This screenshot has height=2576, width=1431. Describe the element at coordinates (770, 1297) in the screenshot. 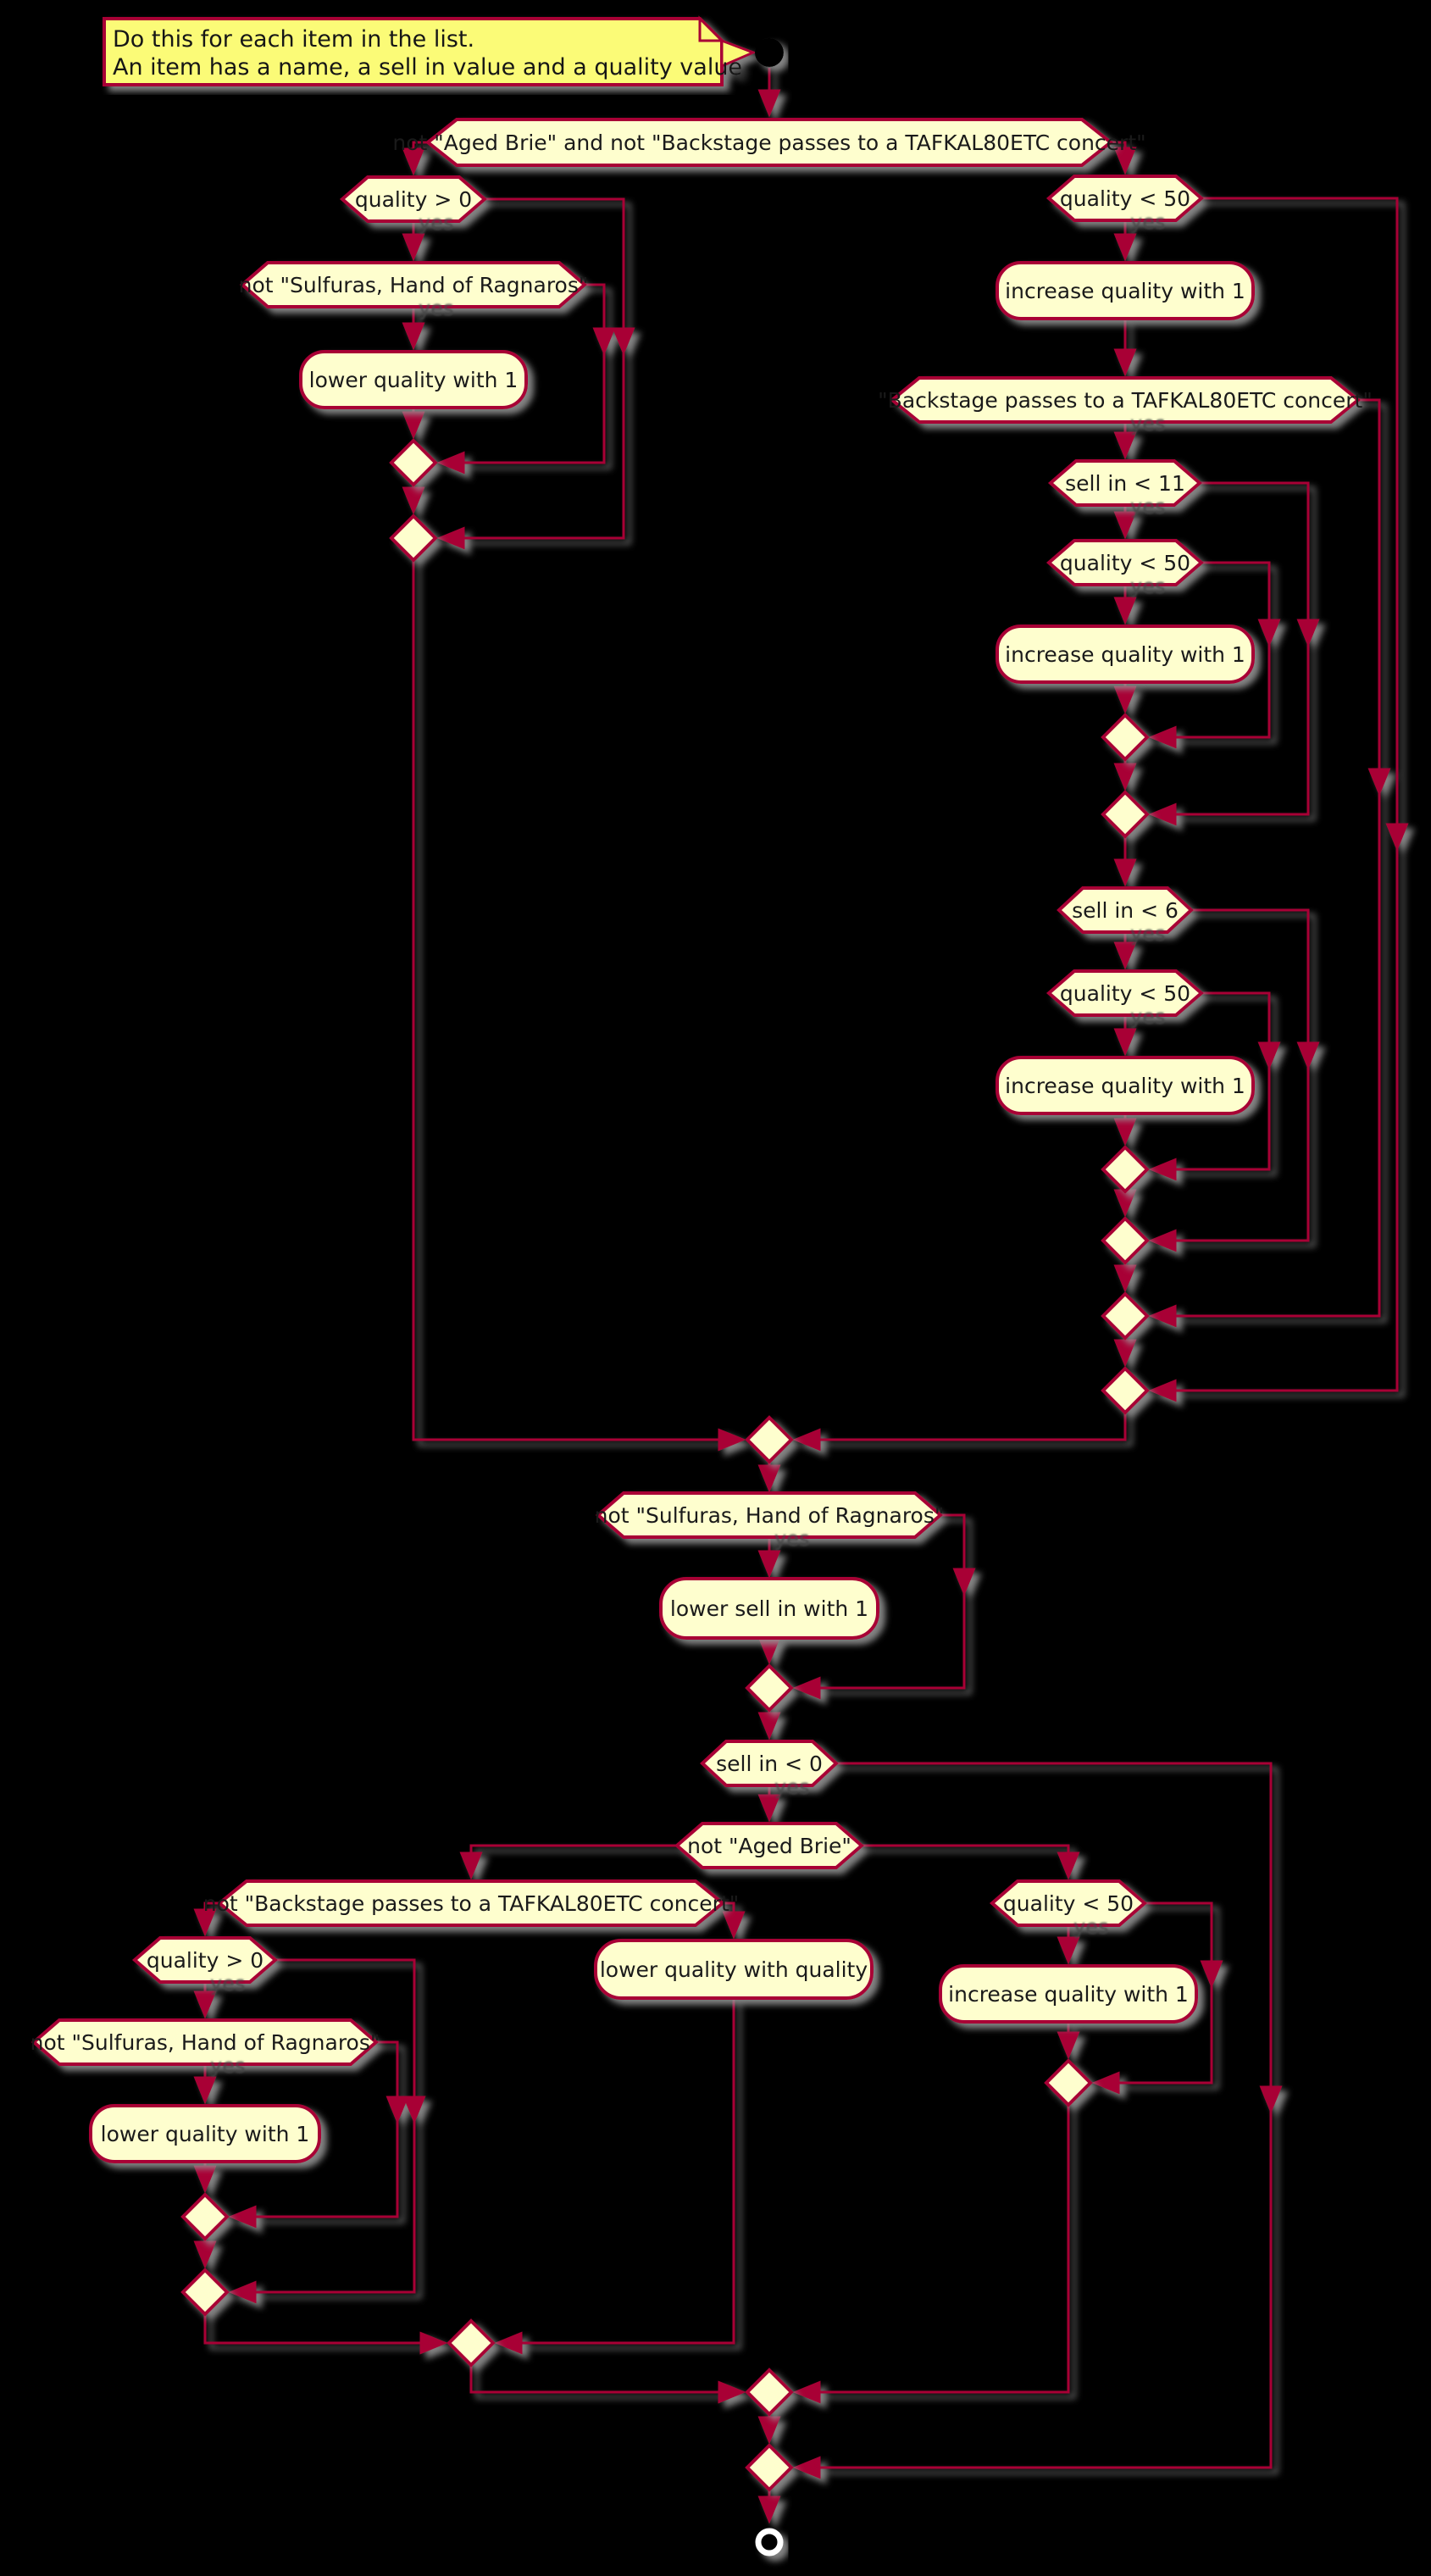

I see `terminals` at that location.